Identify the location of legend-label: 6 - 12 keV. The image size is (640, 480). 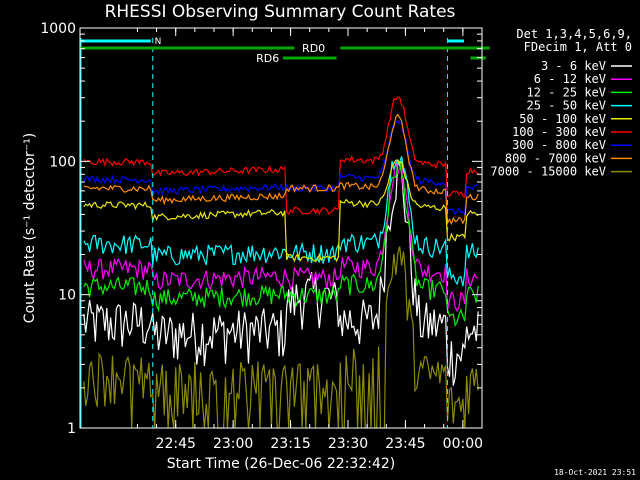
(570, 79).